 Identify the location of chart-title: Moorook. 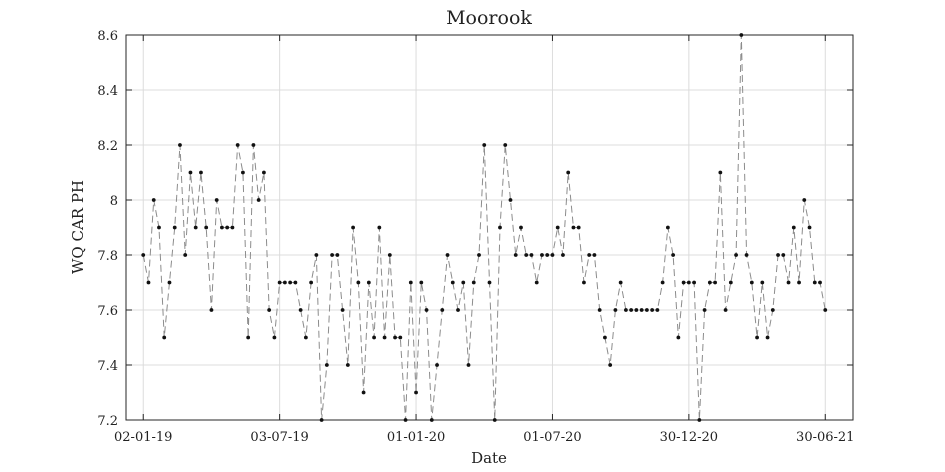
(489, 18).